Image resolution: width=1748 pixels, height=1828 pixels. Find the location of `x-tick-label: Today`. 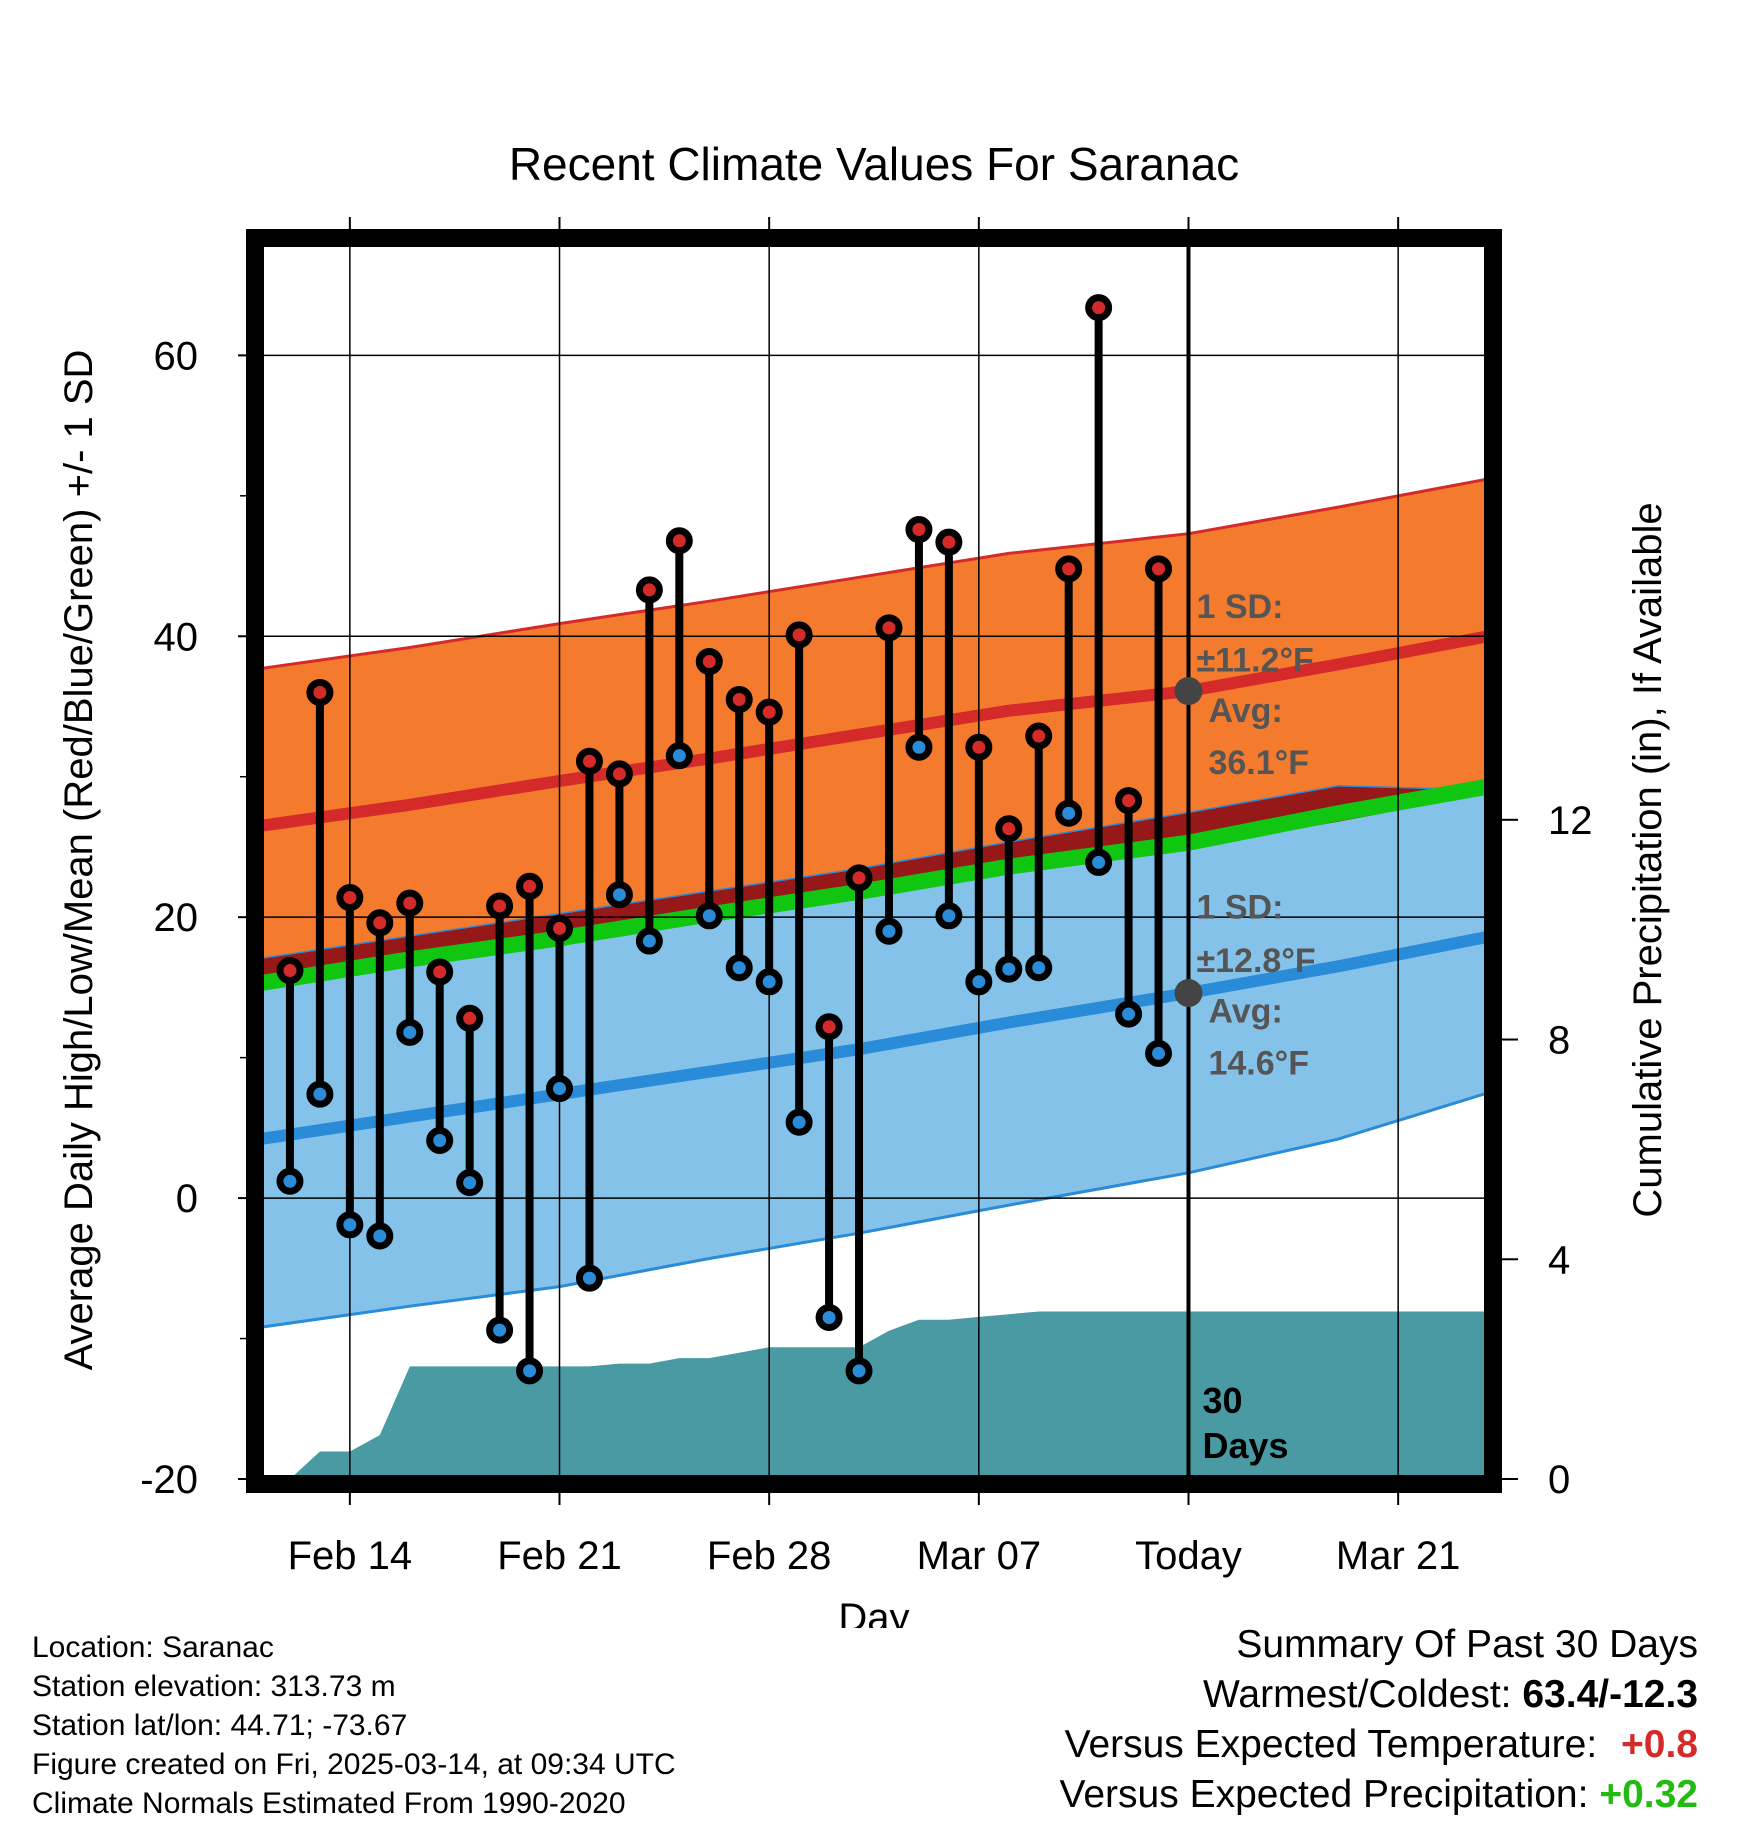

x-tick-label: Today is located at coordinates (1188, 1556).